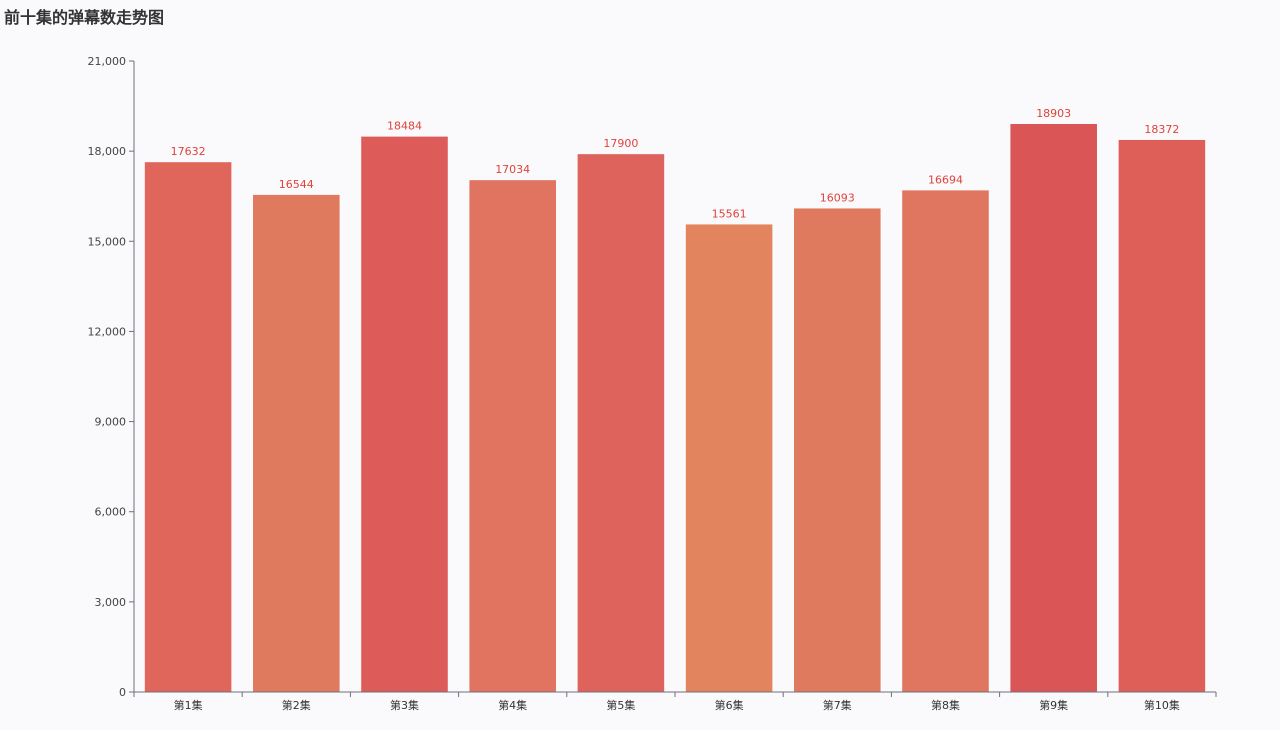  What do you see at coordinates (729, 705) in the screenshot?
I see `x-tick-label: 第6集` at bounding box center [729, 705].